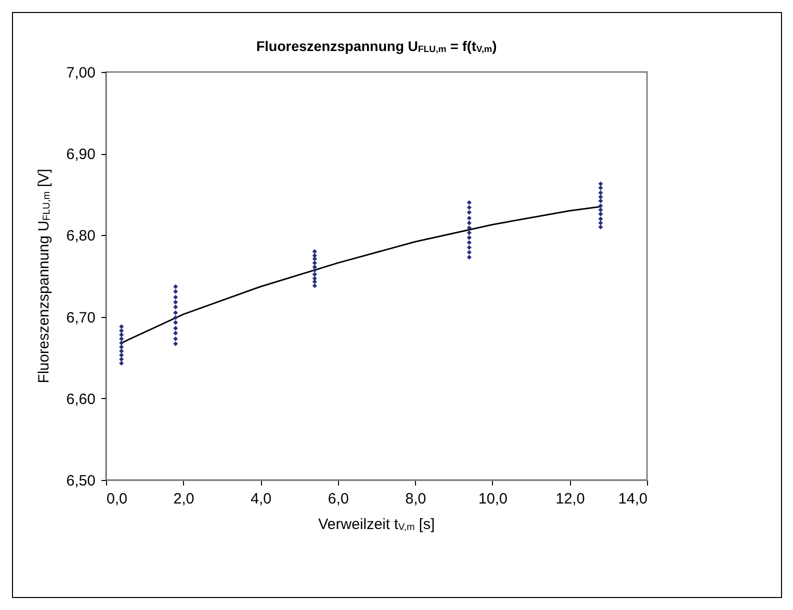 The width and height of the screenshot is (793, 610). Describe the element at coordinates (376, 46) in the screenshot. I see `chart-title: Fluoreszenzspannung U$_{FLU,m}$ = f(t$_{V,m}$)` at that location.